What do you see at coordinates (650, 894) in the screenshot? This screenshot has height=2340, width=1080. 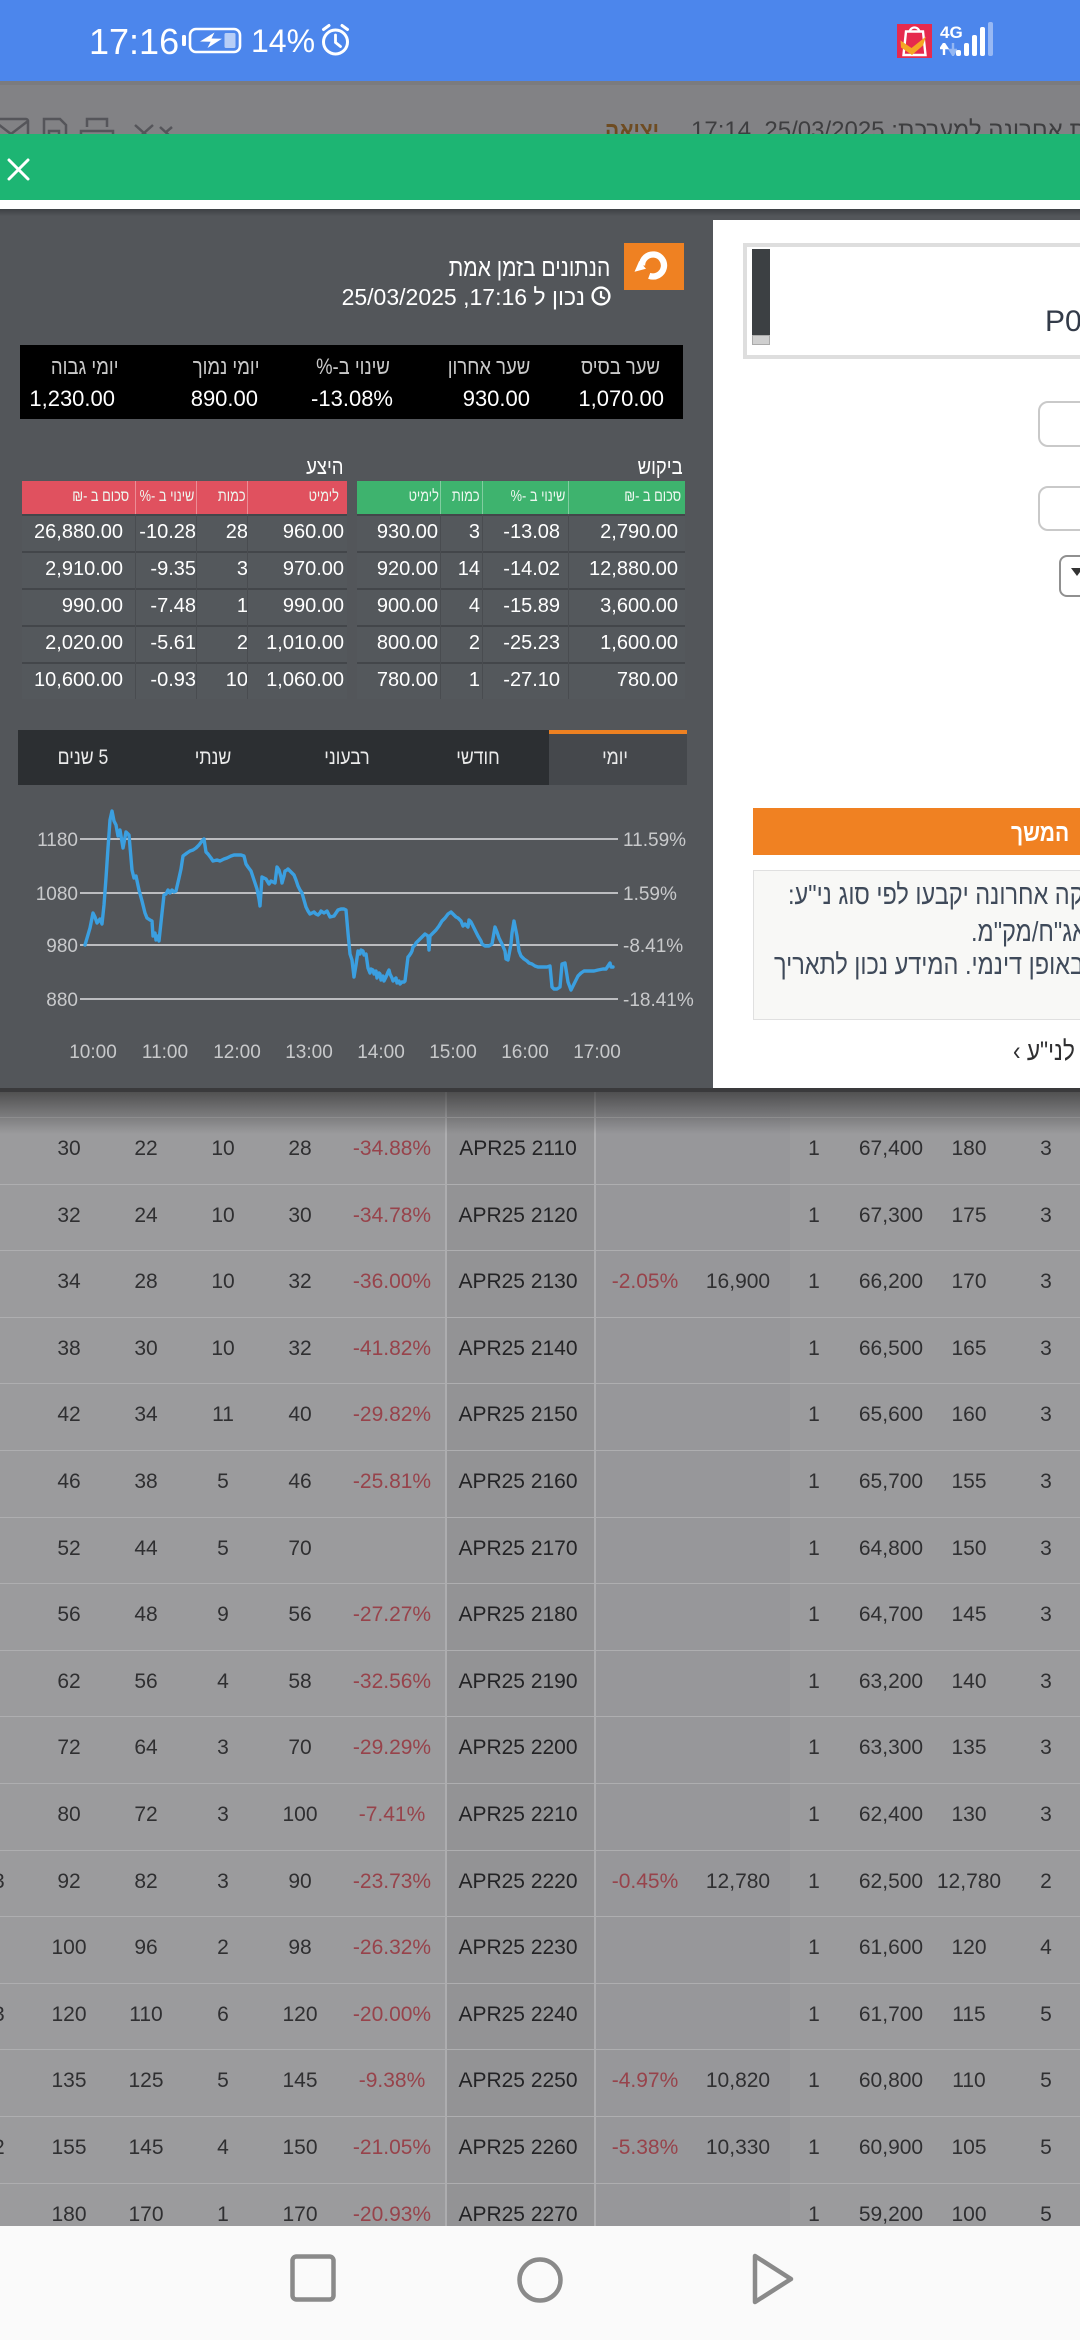 I see `svg-text: 1.59%` at bounding box center [650, 894].